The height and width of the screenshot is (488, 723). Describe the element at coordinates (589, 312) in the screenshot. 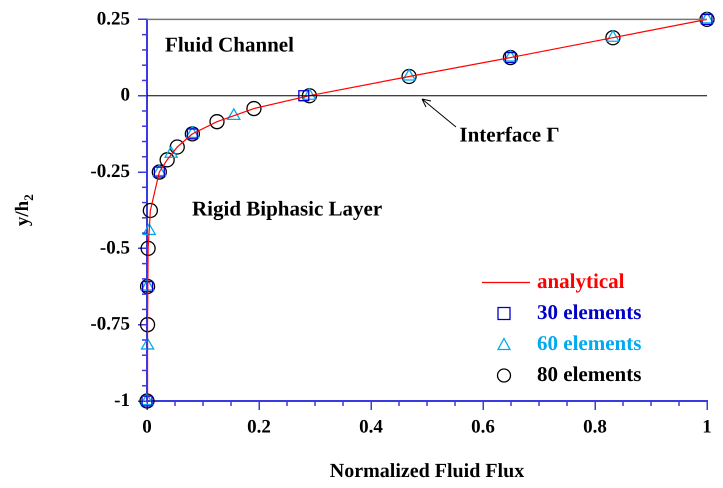

I see `legend-label: 30 elements` at that location.